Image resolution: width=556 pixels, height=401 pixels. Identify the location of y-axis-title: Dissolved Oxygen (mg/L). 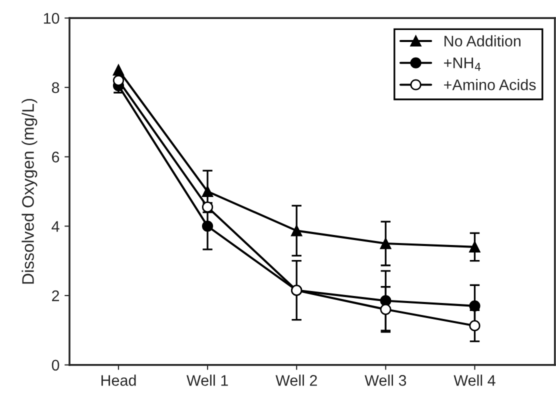
(30, 191).